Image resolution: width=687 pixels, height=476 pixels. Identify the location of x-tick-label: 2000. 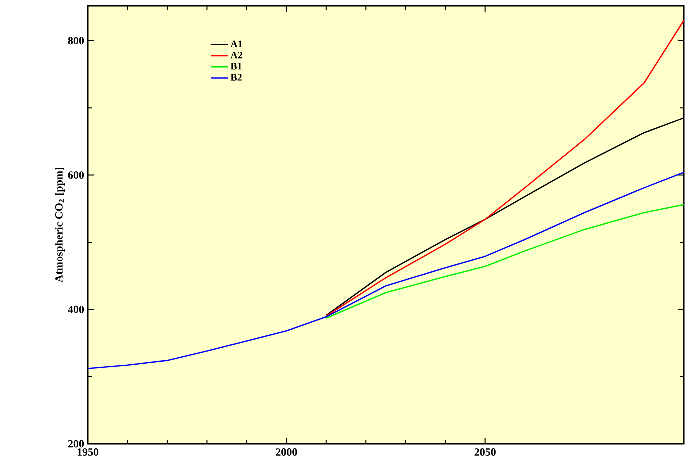
(287, 452).